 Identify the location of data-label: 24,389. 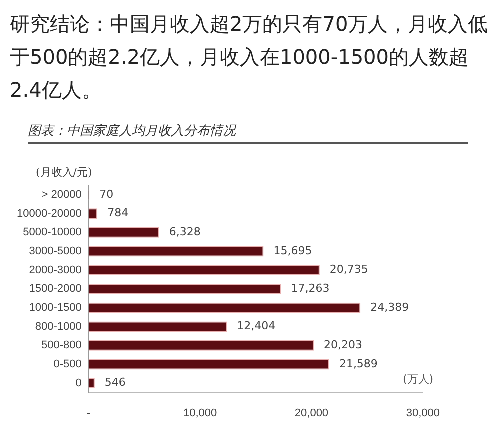
(390, 307).